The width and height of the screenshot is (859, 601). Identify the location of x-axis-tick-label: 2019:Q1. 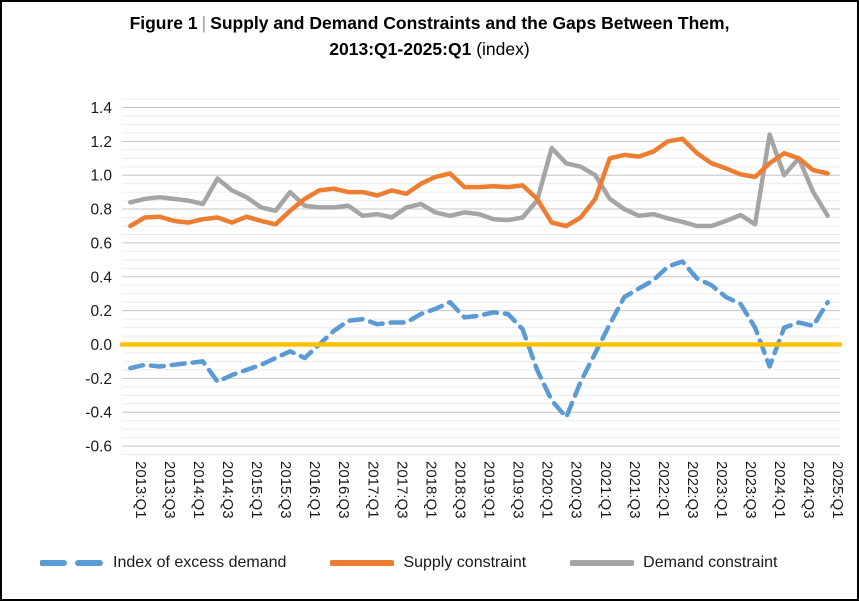
(489, 490).